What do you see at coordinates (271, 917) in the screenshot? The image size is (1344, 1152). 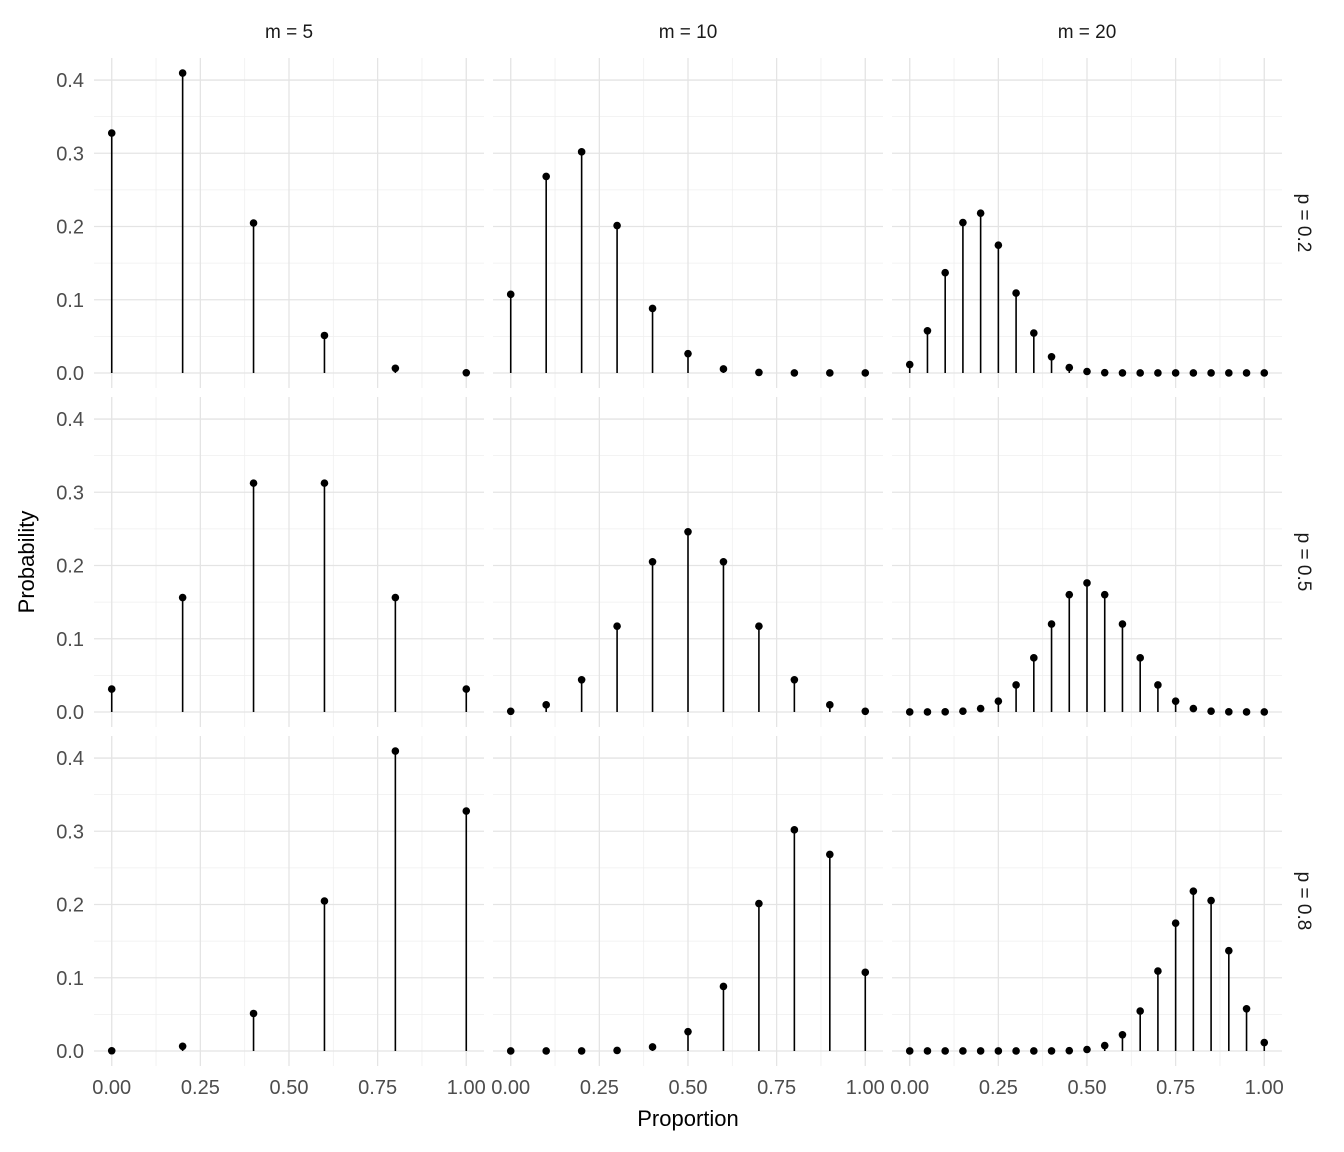 I see `panel-r2-c0: 0.0 0.1 0.2 0.3 0.4 0.00 0.25 0.50 0.75 1.00` at bounding box center [271, 917].